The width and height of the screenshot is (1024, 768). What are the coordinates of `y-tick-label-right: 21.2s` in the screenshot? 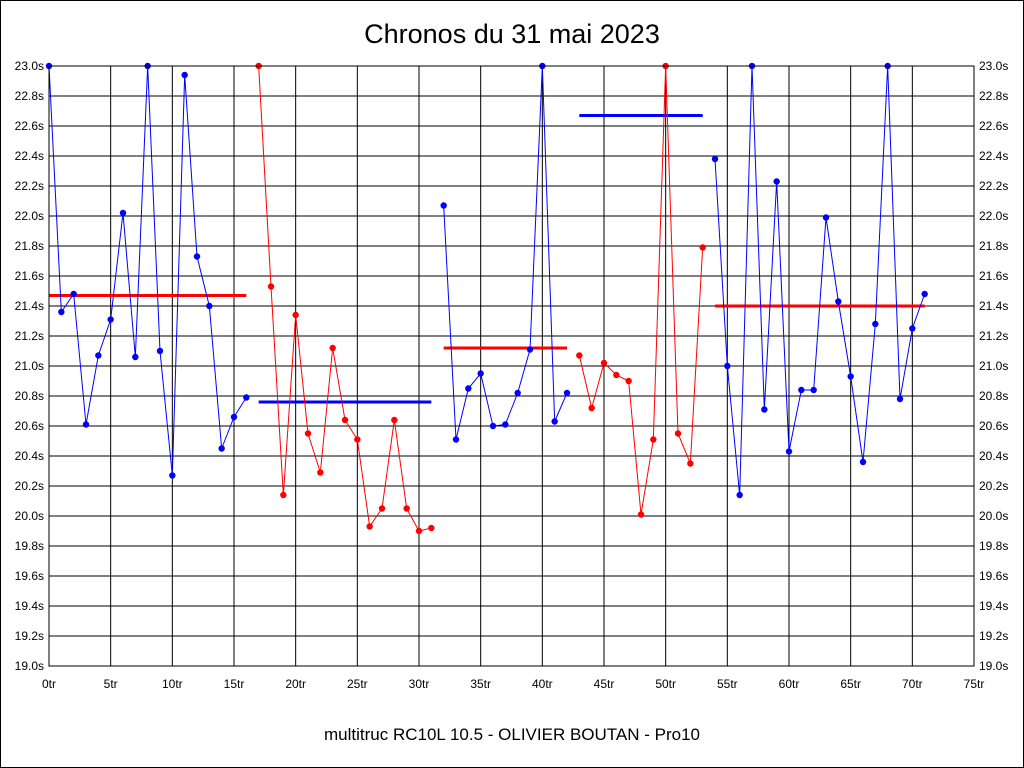 It's located at (993, 336).